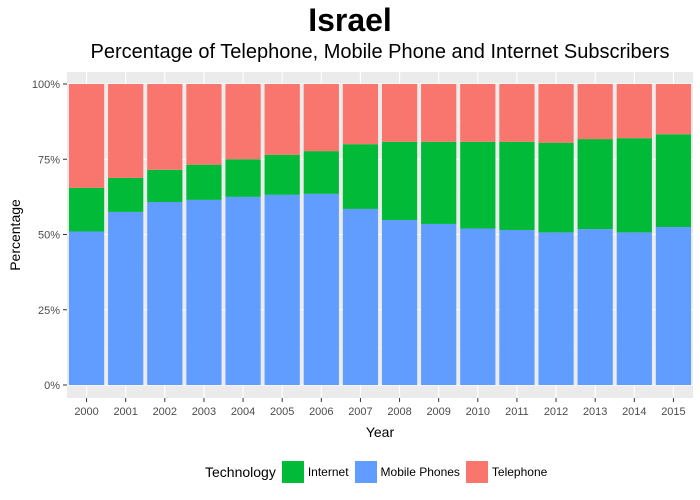  Describe the element at coordinates (439, 113) in the screenshot. I see `bar-telephone-2009` at that location.